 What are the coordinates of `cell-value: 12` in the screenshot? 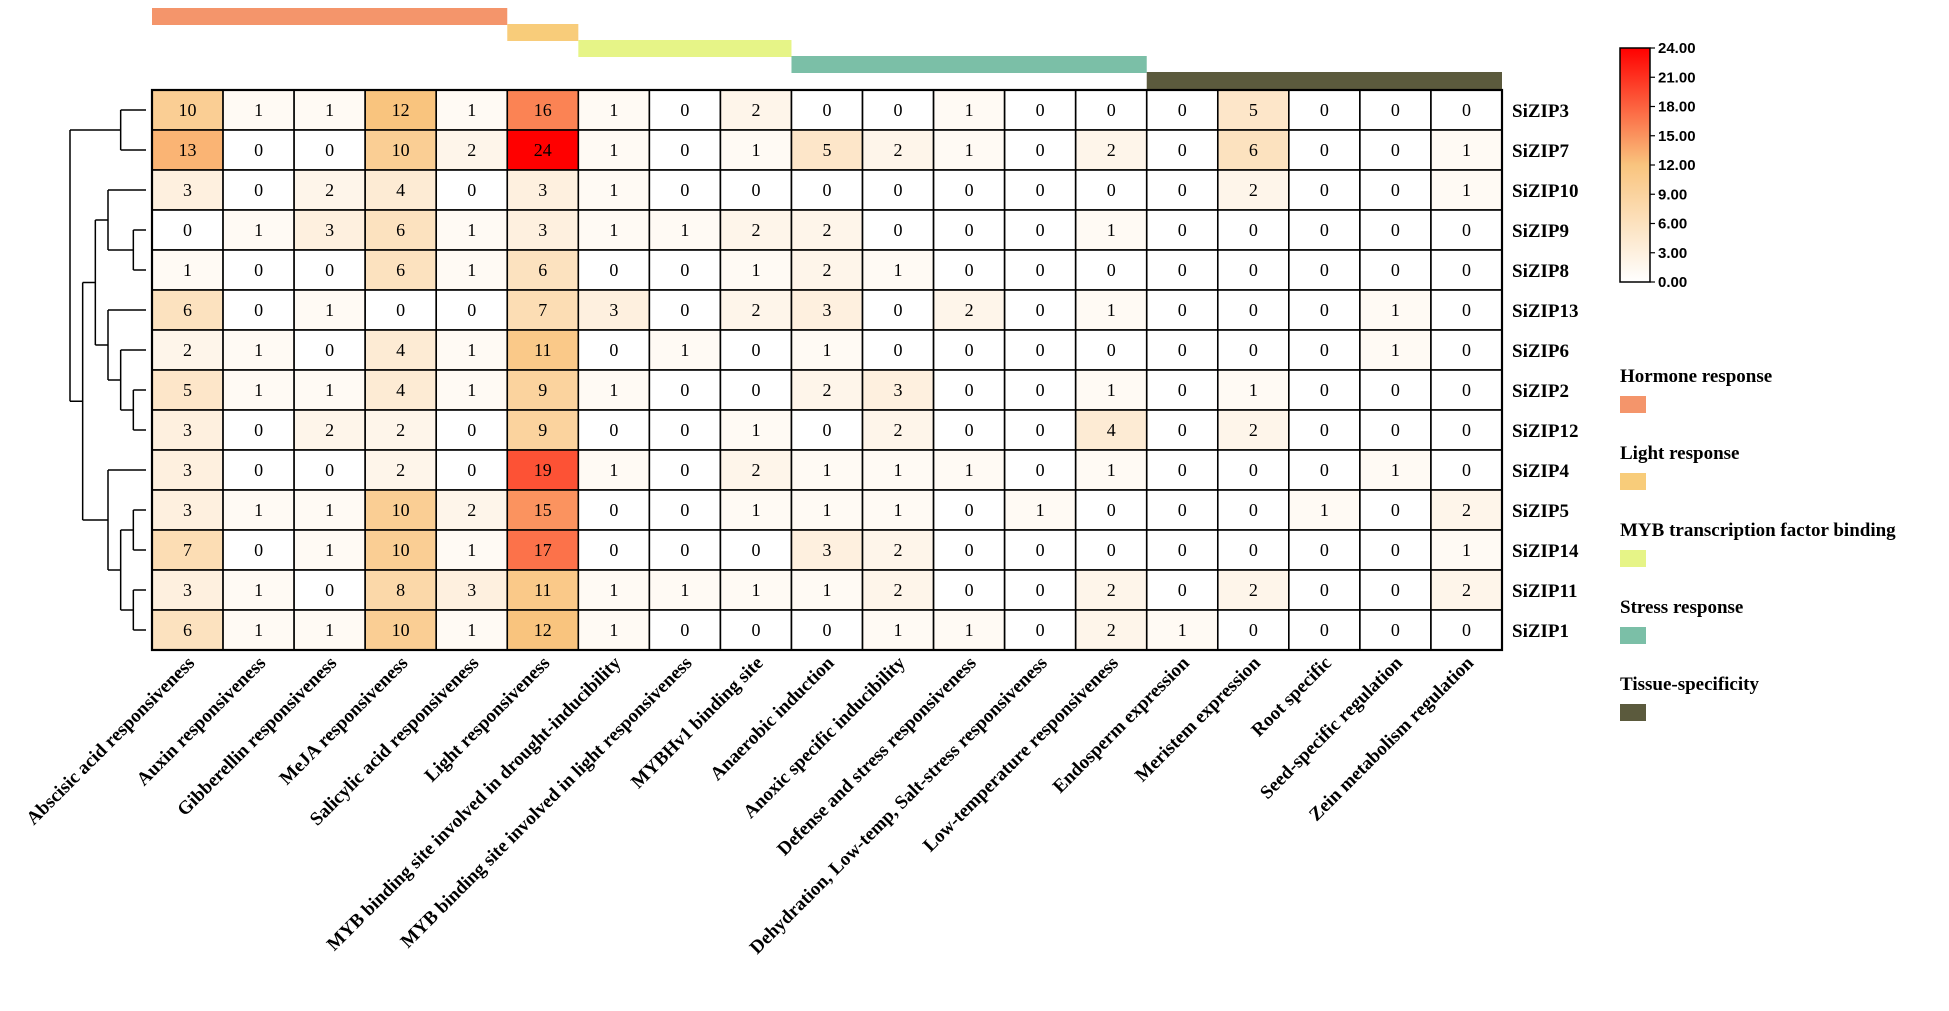 It's located at (401, 110).